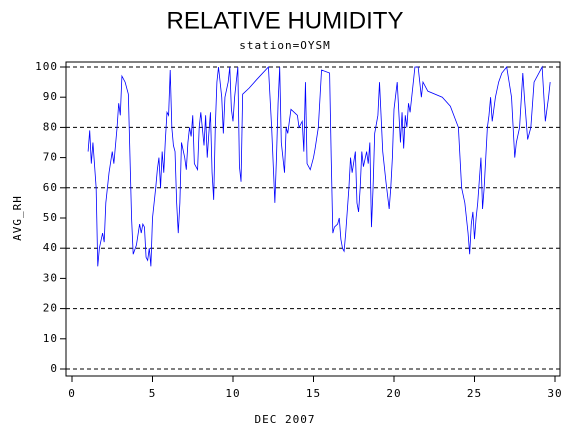  I want to click on y-tick-label: 90, so click(50, 96).